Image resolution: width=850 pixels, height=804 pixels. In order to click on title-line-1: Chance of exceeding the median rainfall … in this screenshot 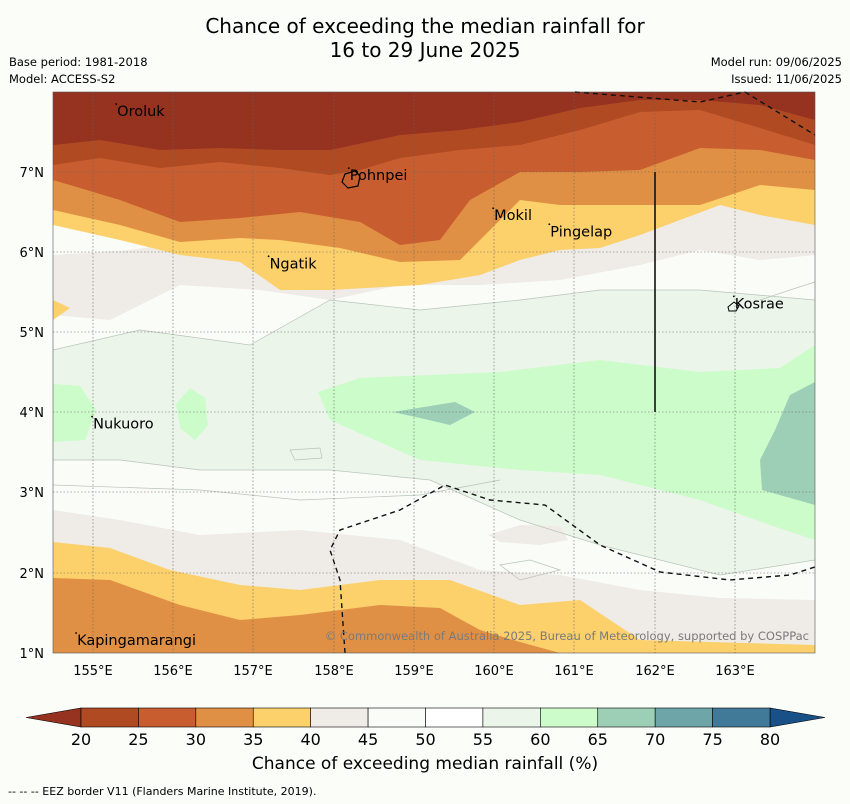, I will do `click(425, 26)`.